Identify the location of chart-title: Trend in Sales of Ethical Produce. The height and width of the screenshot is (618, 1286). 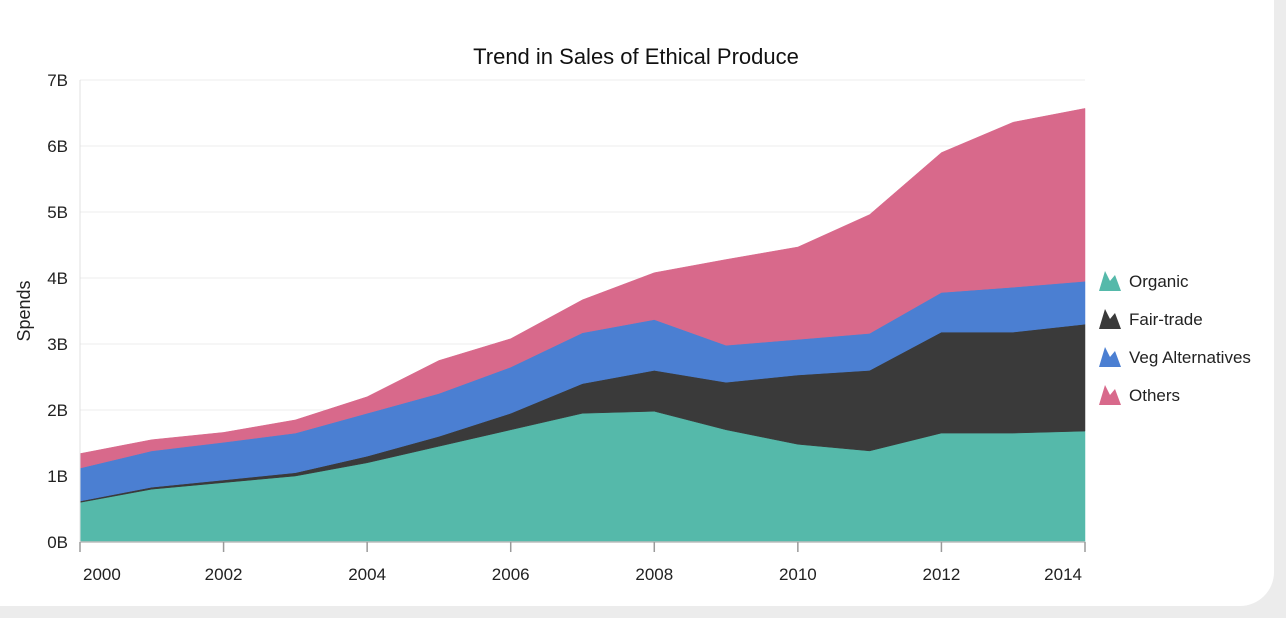
(636, 56).